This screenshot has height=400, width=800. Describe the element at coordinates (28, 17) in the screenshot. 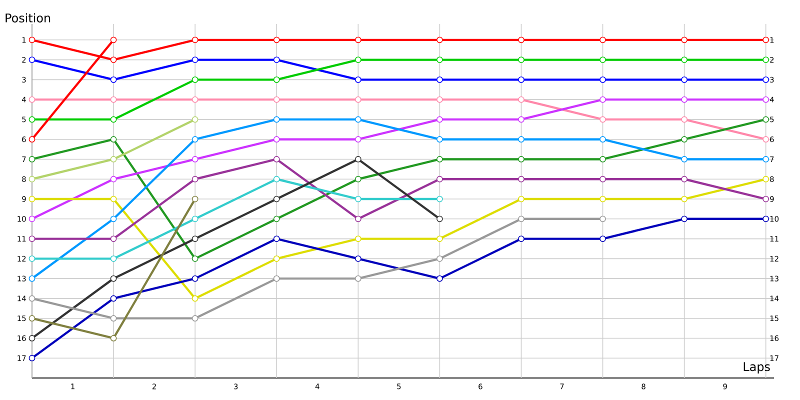

I see `y-axis-title: Position` at that location.